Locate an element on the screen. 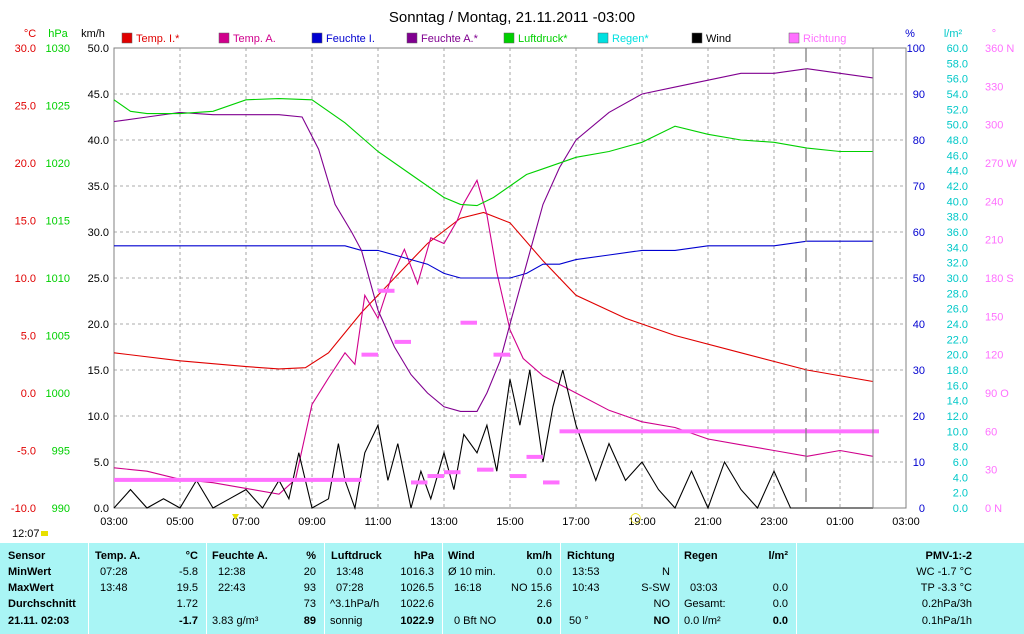 Image resolution: width=1024 pixels, height=634 pixels. sensor-header: Sensor is located at coordinates (27, 556).